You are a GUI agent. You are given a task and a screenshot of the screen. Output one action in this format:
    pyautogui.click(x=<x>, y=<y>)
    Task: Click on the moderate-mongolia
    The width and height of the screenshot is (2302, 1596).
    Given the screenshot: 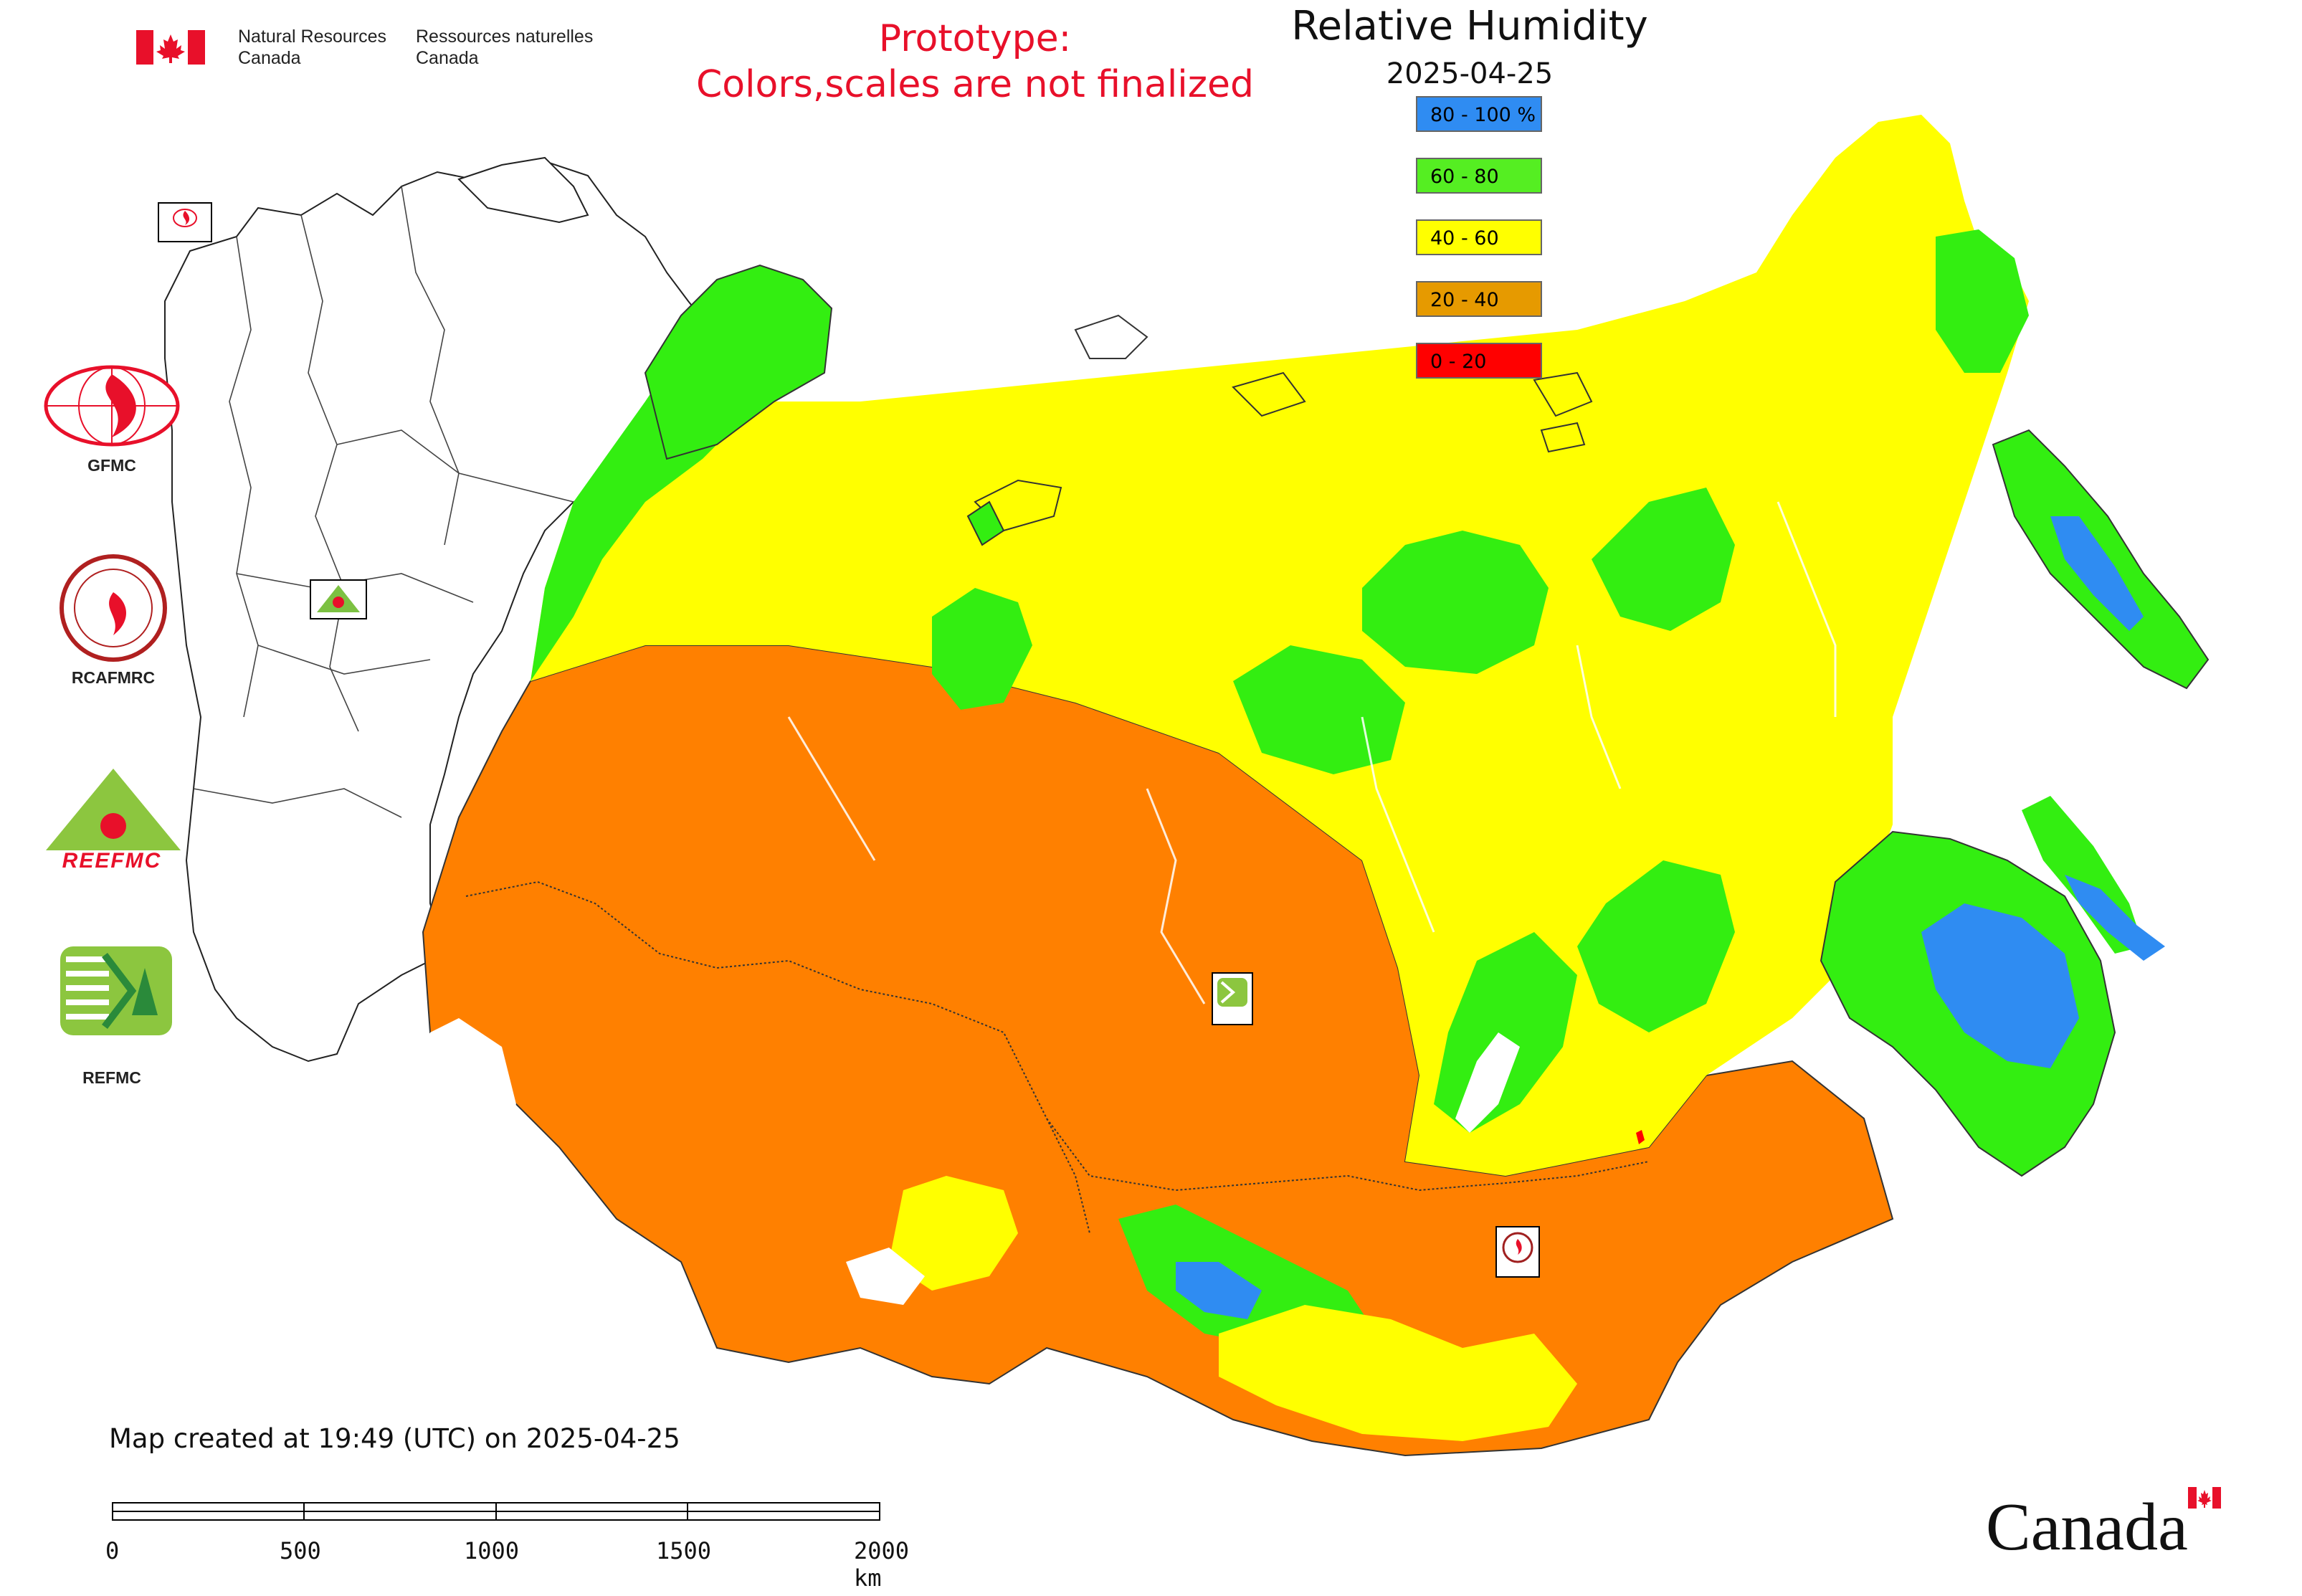 What is the action you would take?
    pyautogui.click(x=1398, y=1373)
    